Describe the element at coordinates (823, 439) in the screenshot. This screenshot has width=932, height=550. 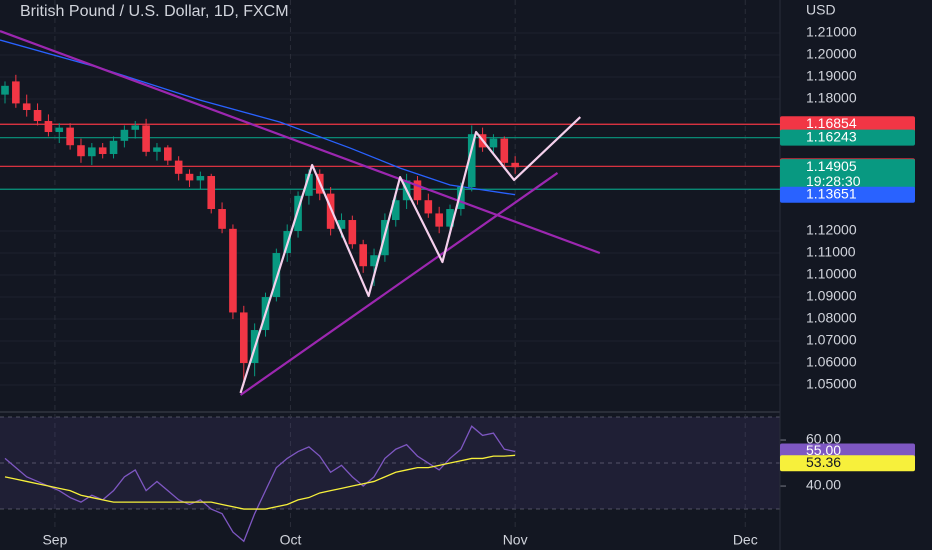
I see `rsi-tick-label: 60.00` at that location.